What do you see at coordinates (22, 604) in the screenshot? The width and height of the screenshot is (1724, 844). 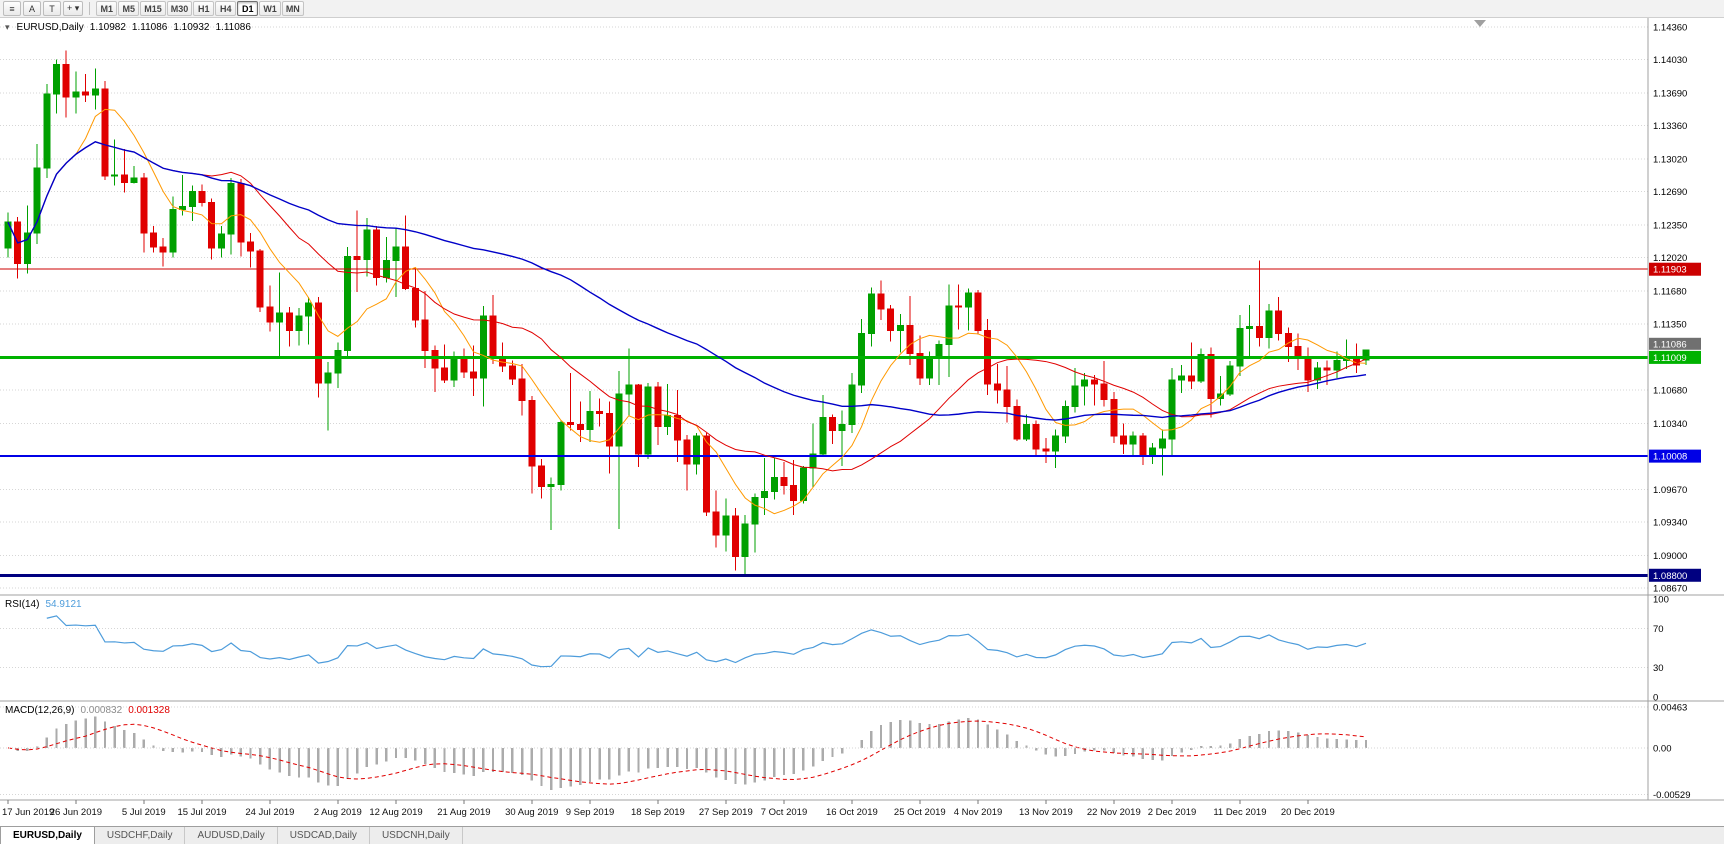 I see `rsi-label: RSI(14)` at bounding box center [22, 604].